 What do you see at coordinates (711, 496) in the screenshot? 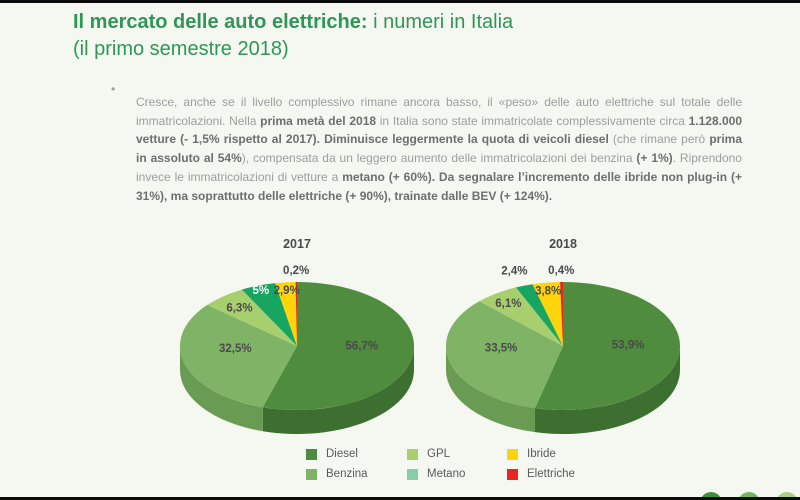
I see `decorative-dot-dark` at bounding box center [711, 496].